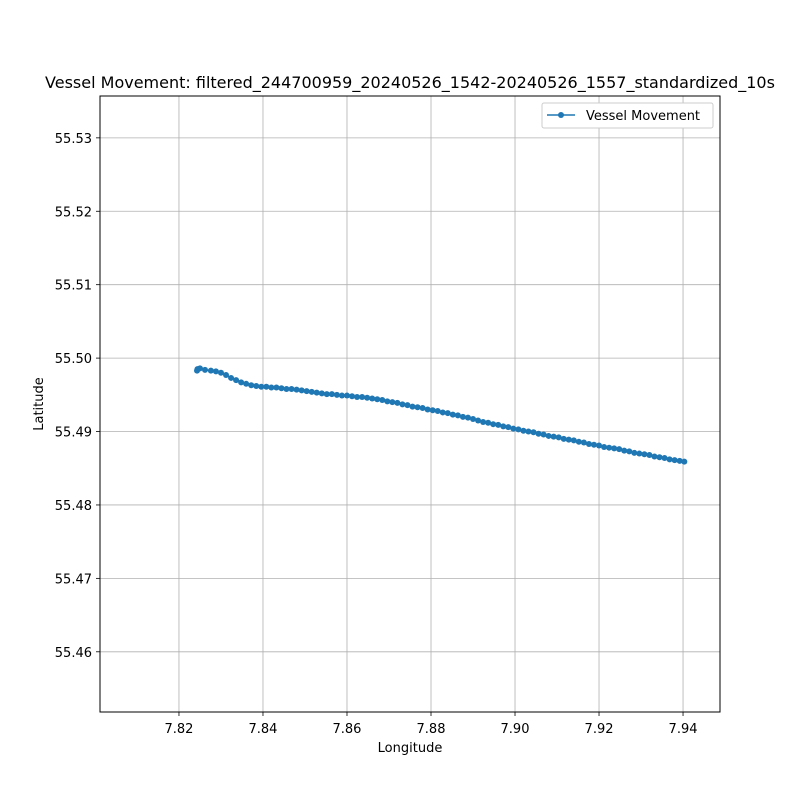  Describe the element at coordinates (73, 433) in the screenshot. I see `y-tick-label: 55.49` at that location.